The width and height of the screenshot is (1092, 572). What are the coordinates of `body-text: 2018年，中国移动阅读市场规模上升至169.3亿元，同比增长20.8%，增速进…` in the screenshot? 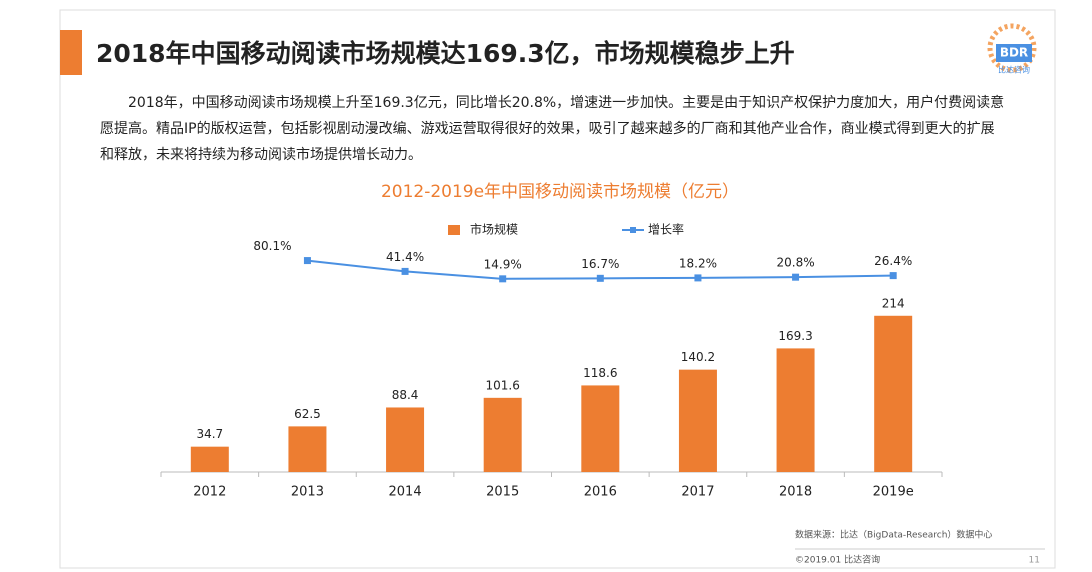 It's located at (552, 129).